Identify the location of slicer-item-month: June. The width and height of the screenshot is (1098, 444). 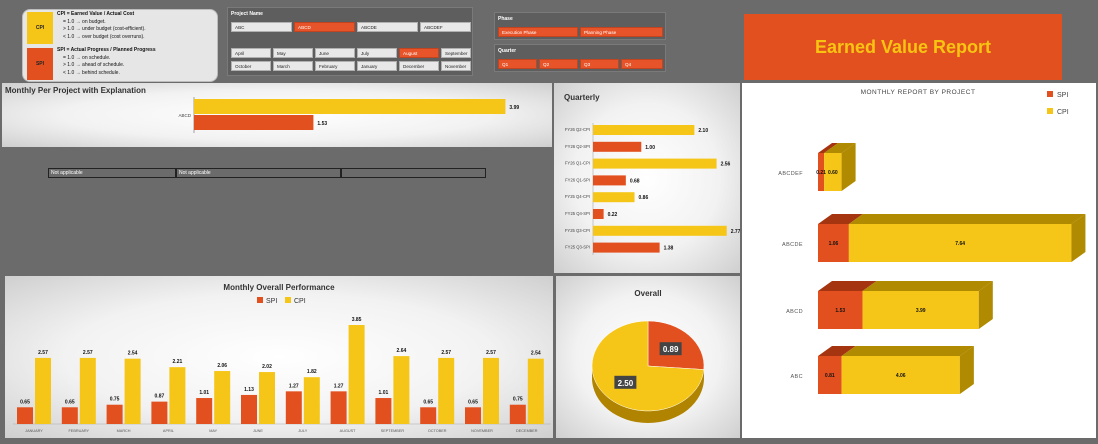
(335, 53).